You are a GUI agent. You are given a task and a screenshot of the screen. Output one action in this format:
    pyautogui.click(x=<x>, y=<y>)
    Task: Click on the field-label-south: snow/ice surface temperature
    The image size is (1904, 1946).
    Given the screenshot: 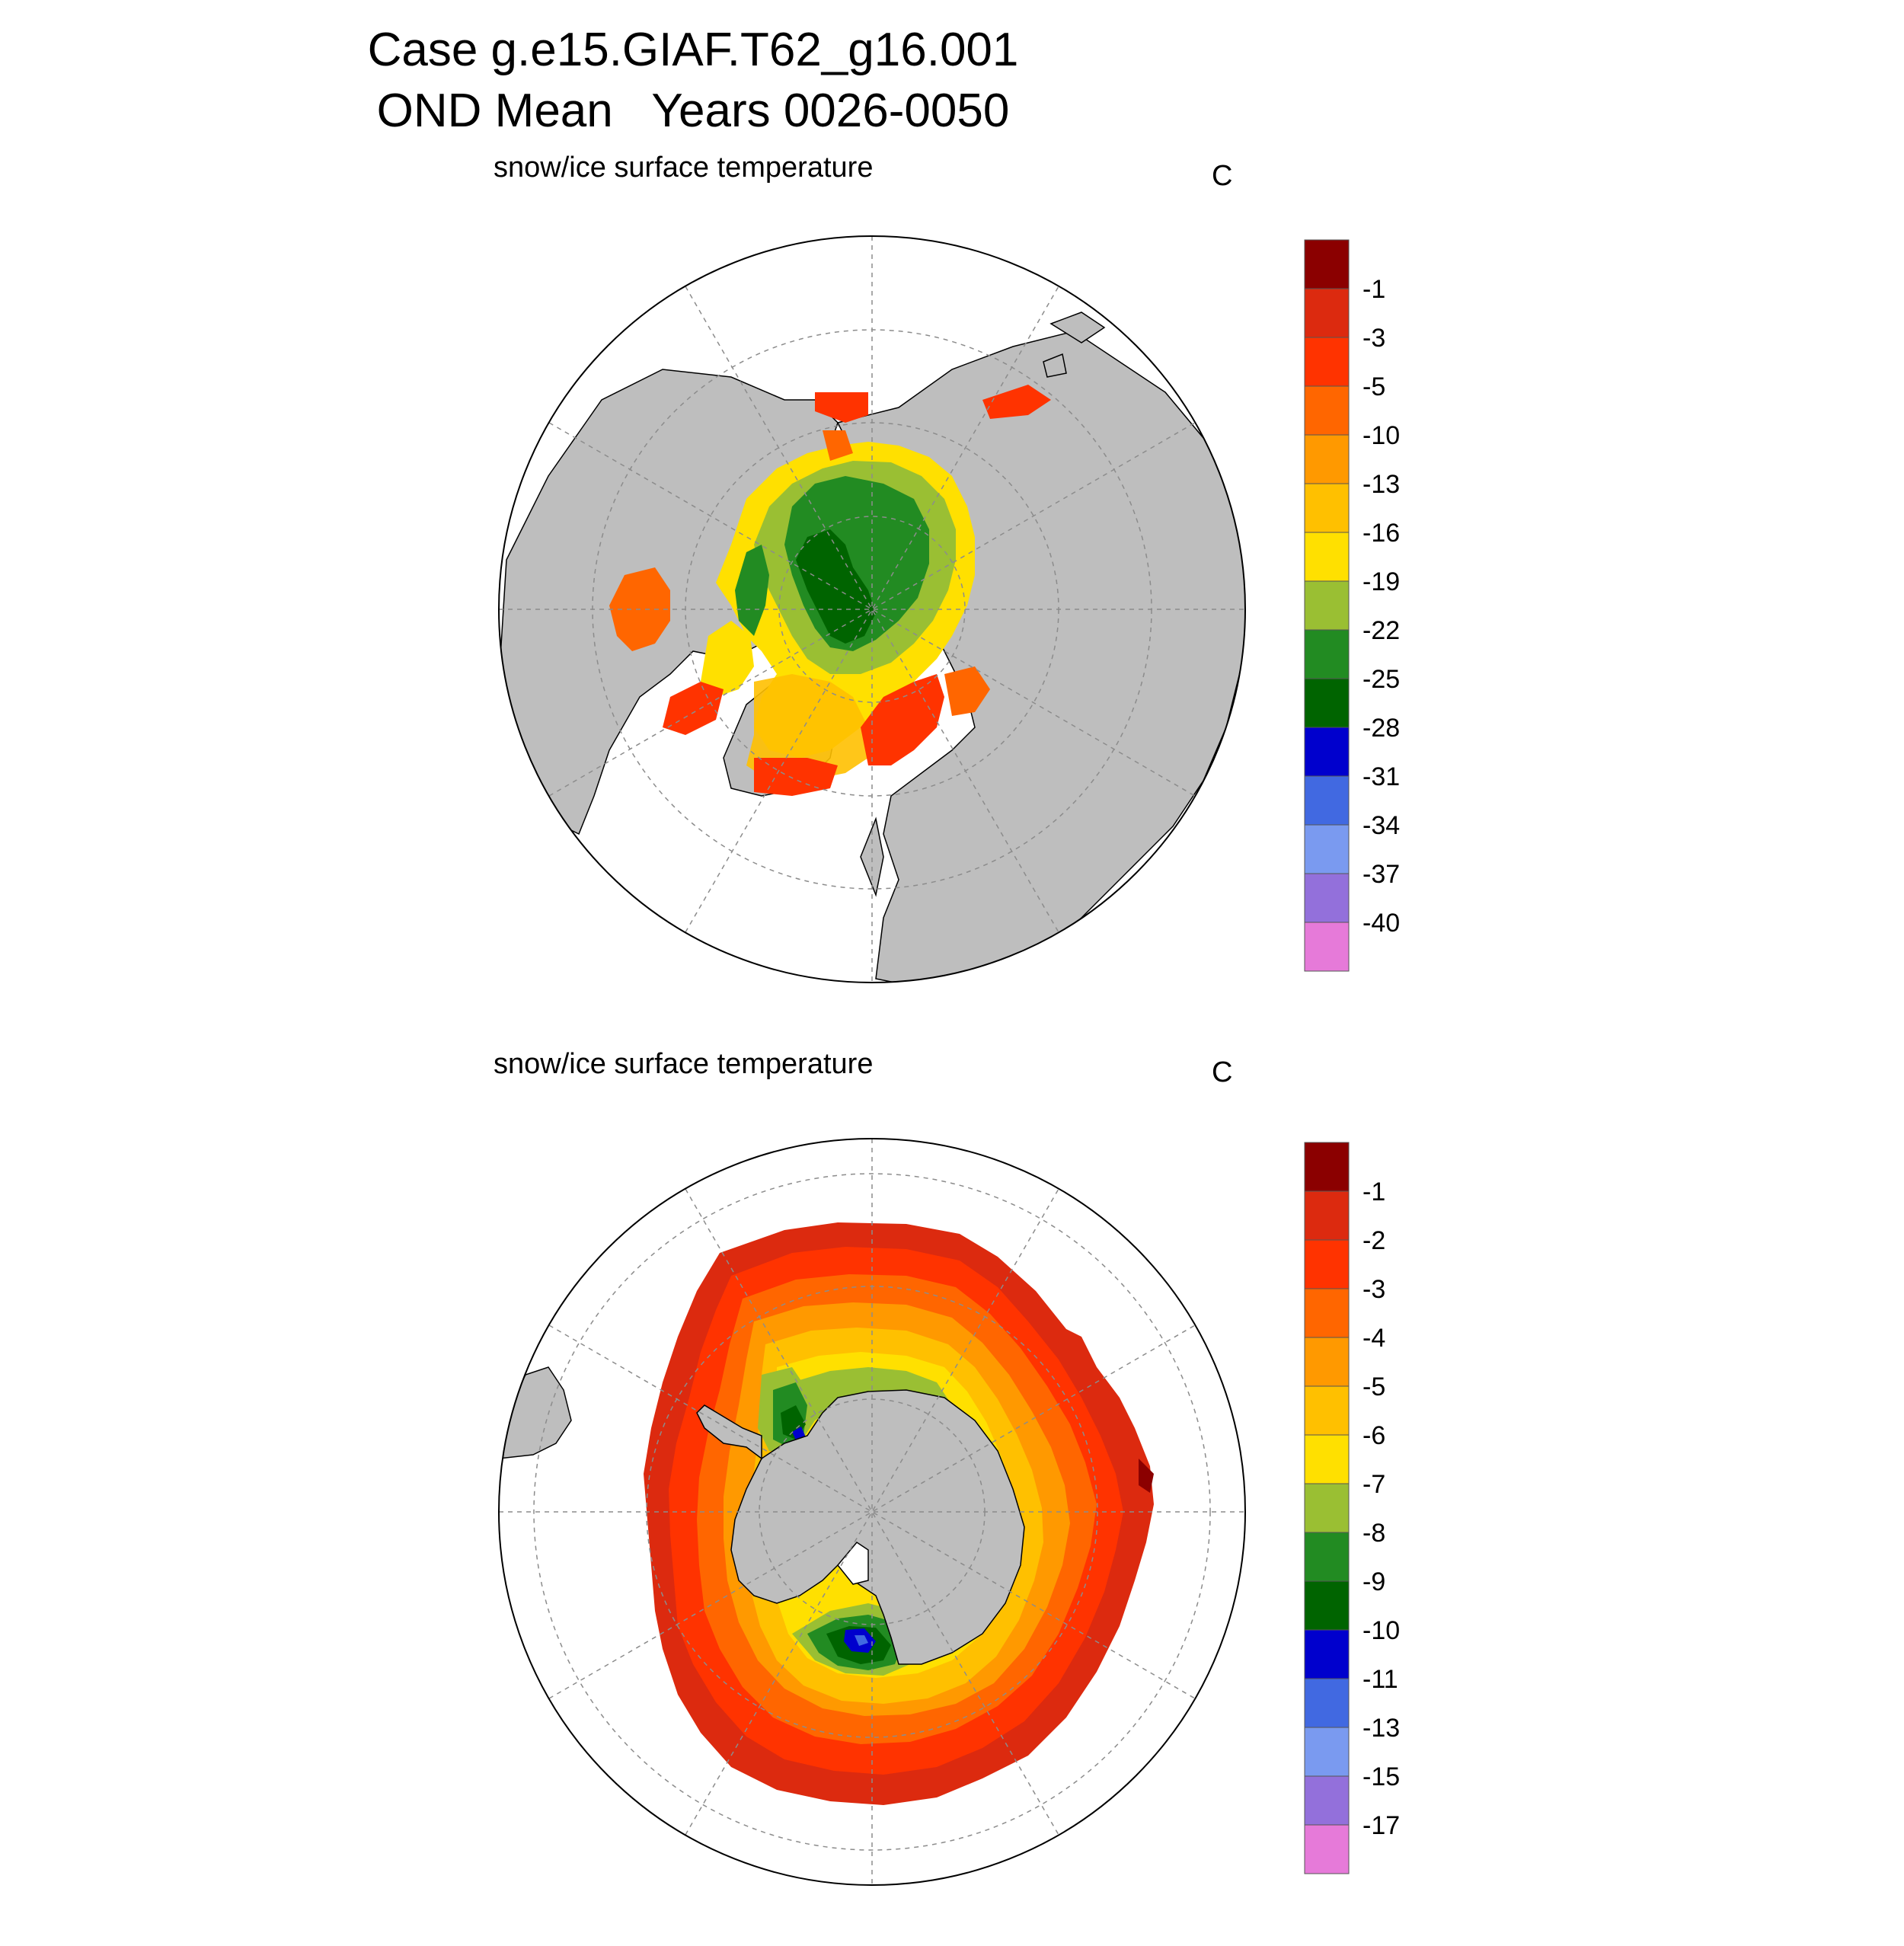 What is the action you would take?
    pyautogui.click(x=684, y=1064)
    